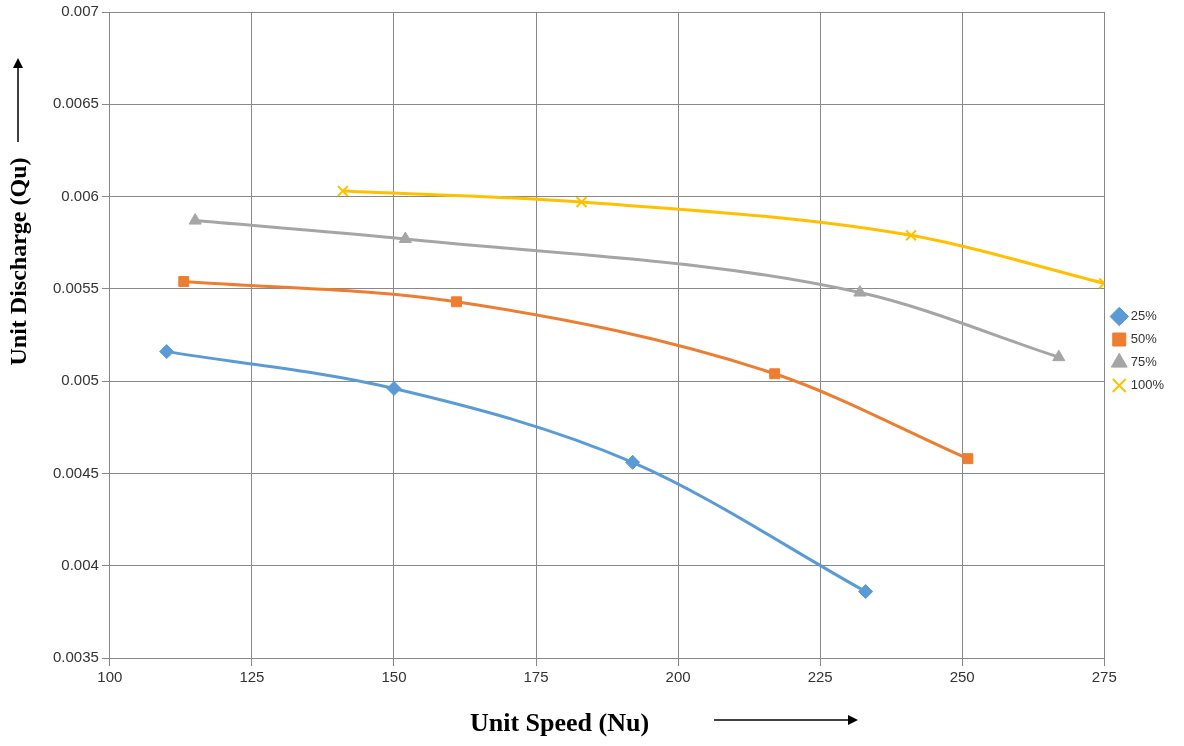 The height and width of the screenshot is (746, 1184). I want to click on y-tick-label: 0.004, so click(80, 564).